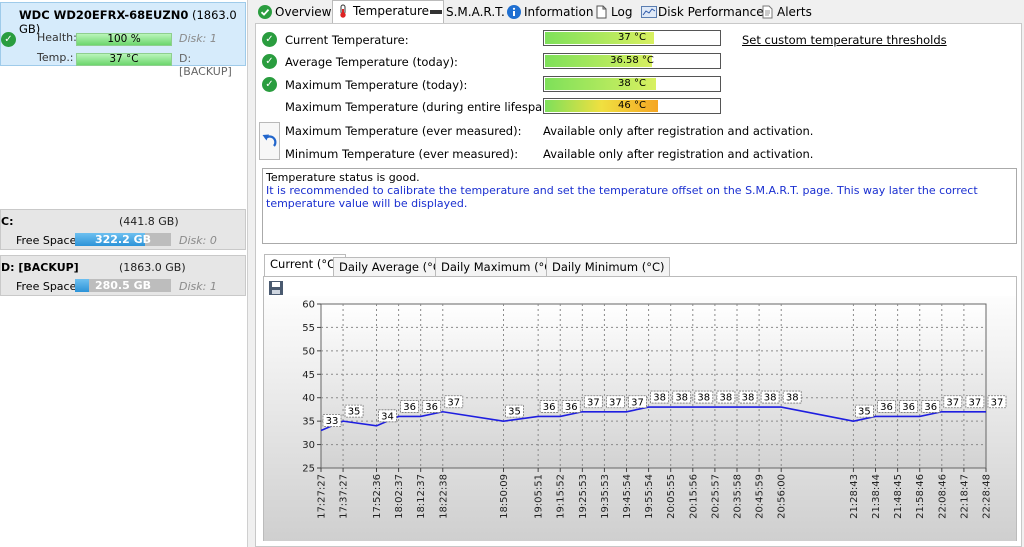 This screenshot has width=1024, height=547. I want to click on x-tick-label: 17:52:36, so click(377, 496).